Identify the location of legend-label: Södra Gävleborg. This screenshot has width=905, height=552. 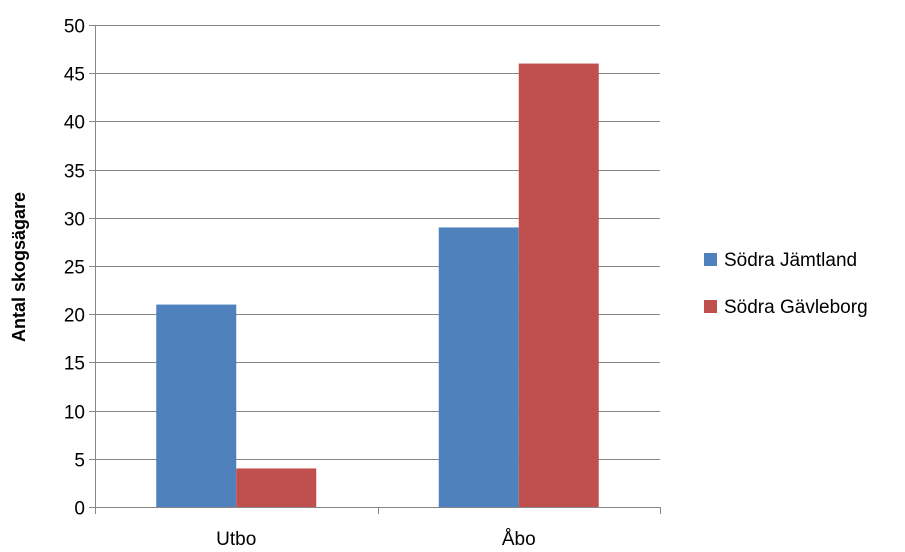
(796, 307).